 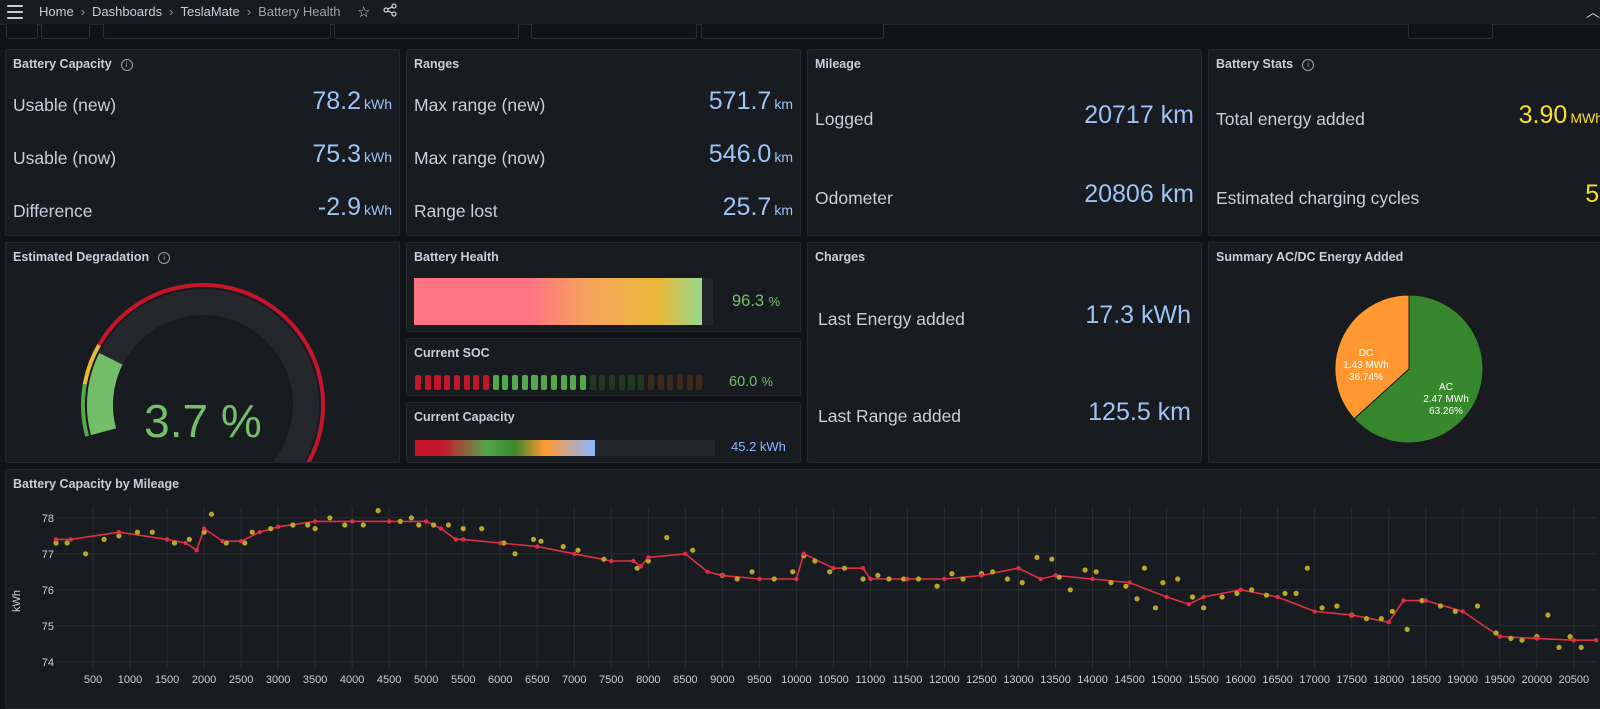 What do you see at coordinates (127, 11) in the screenshot?
I see `breadcrumb-dashboards: Dashboards` at bounding box center [127, 11].